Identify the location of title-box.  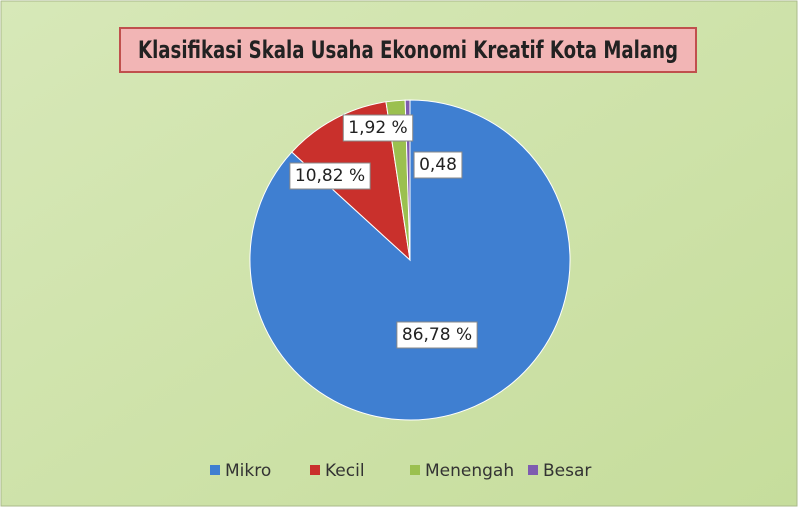
(408, 50).